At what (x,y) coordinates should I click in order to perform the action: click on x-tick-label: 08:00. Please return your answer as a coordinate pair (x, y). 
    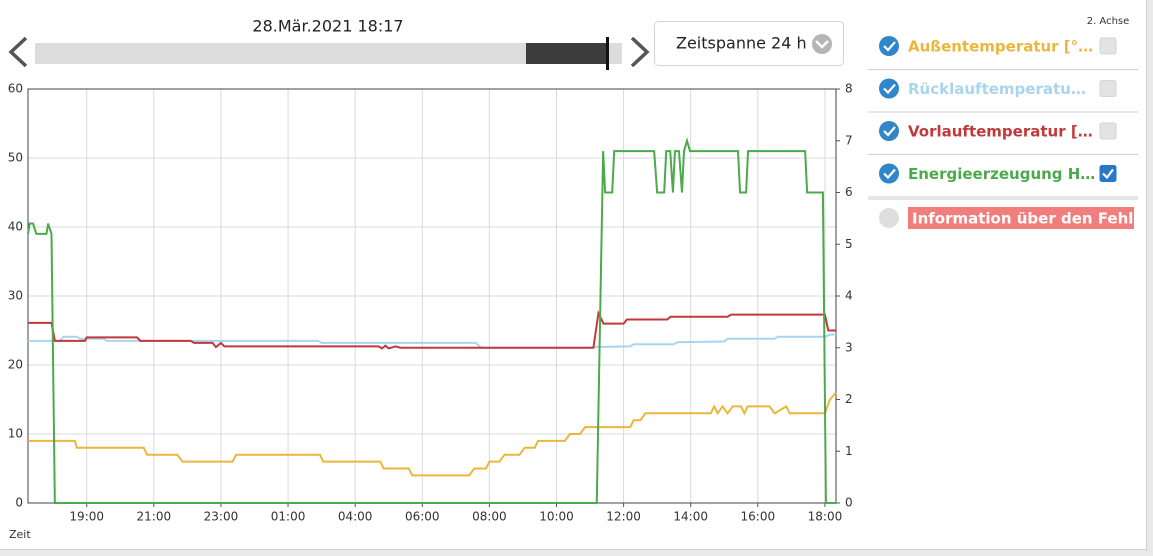
    Looking at the image, I should click on (489, 517).